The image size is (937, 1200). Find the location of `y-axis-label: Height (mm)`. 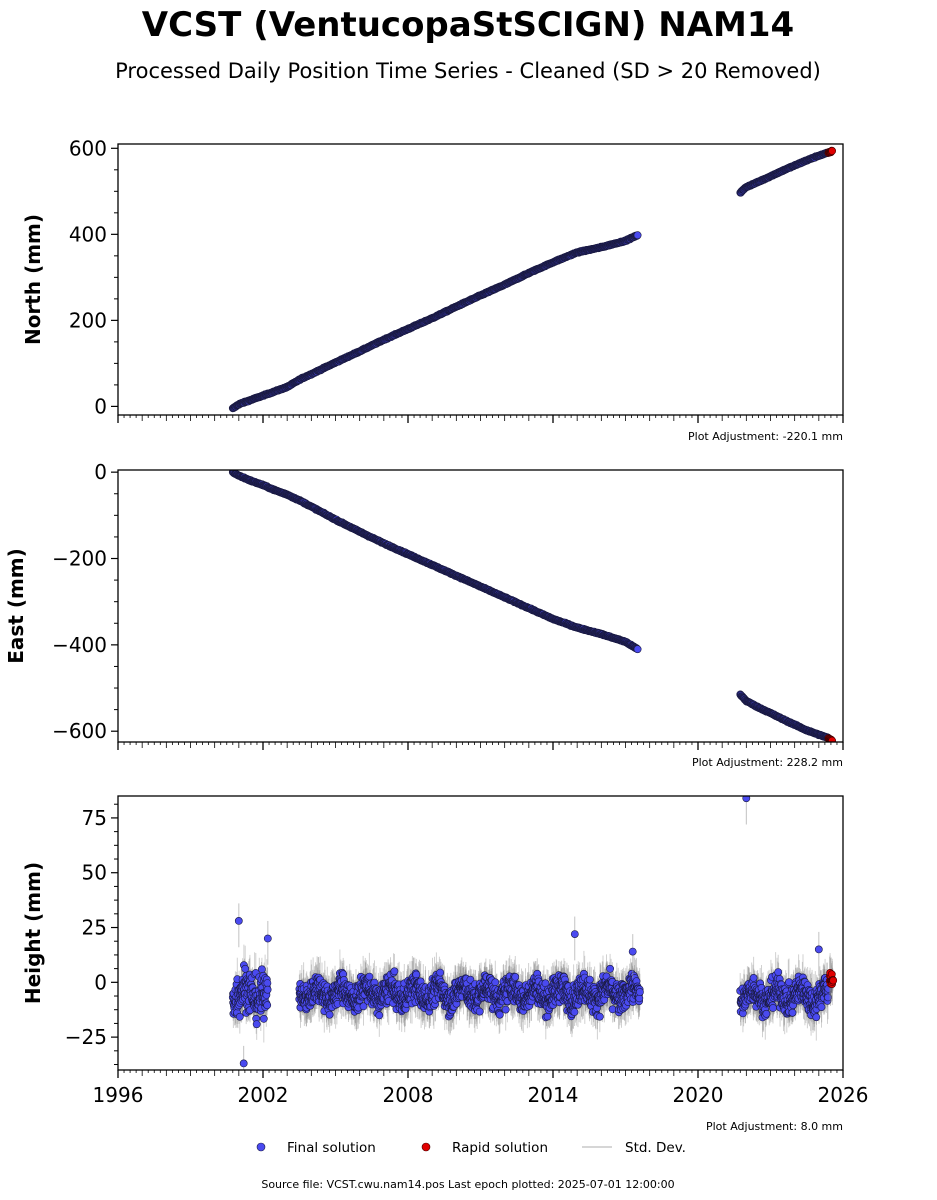

y-axis-label: Height (mm) is located at coordinates (33, 933).